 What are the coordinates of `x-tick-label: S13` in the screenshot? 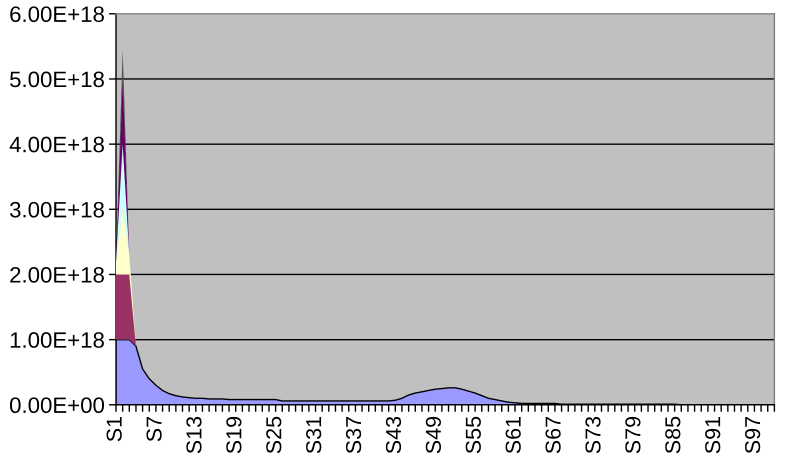 It's located at (194, 435).